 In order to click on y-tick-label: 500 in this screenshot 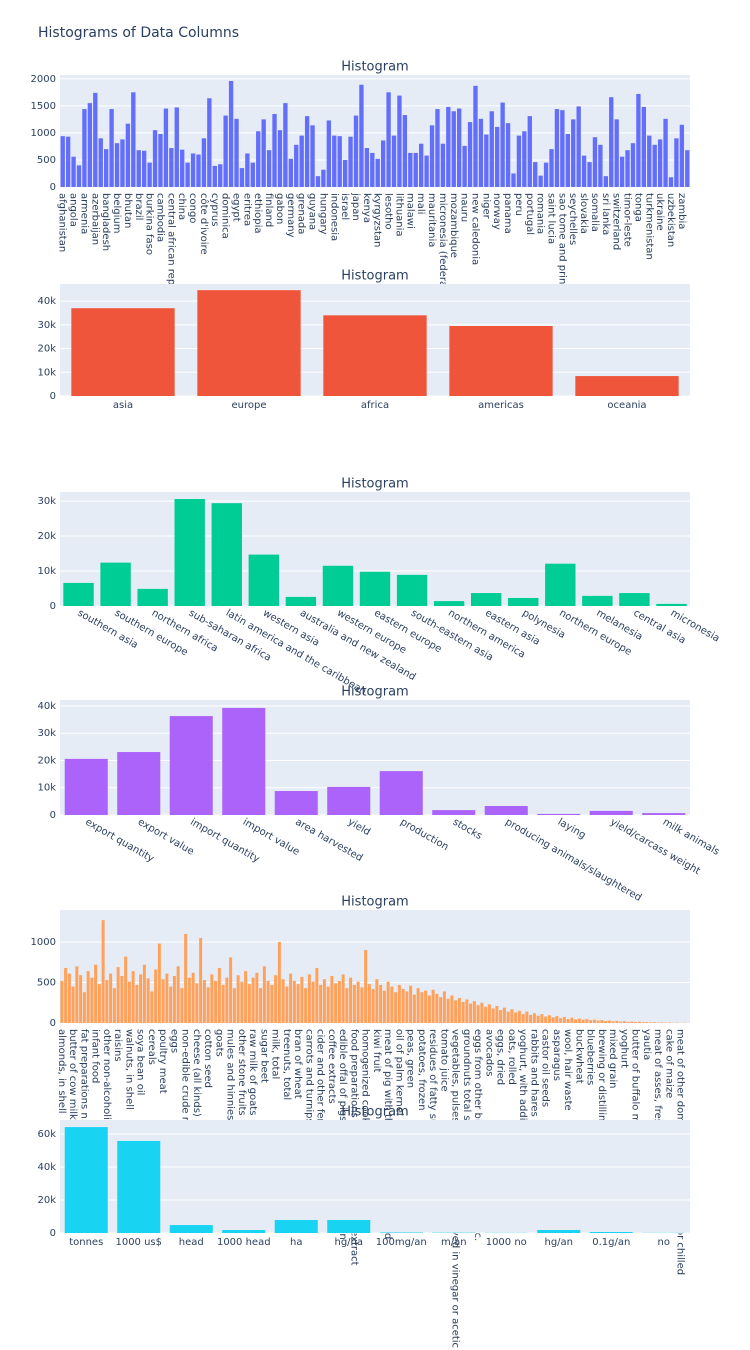, I will do `click(46, 982)`.